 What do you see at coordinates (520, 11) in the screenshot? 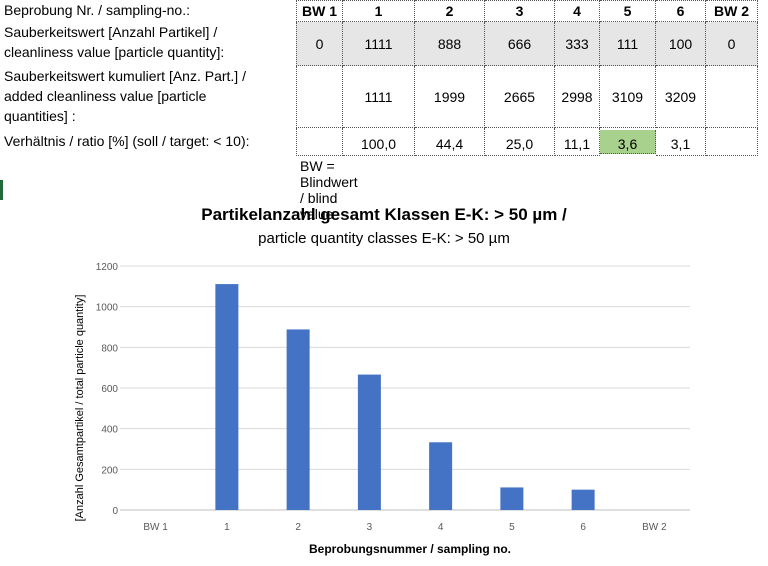
I see `cell-headers-3: 3` at bounding box center [520, 11].